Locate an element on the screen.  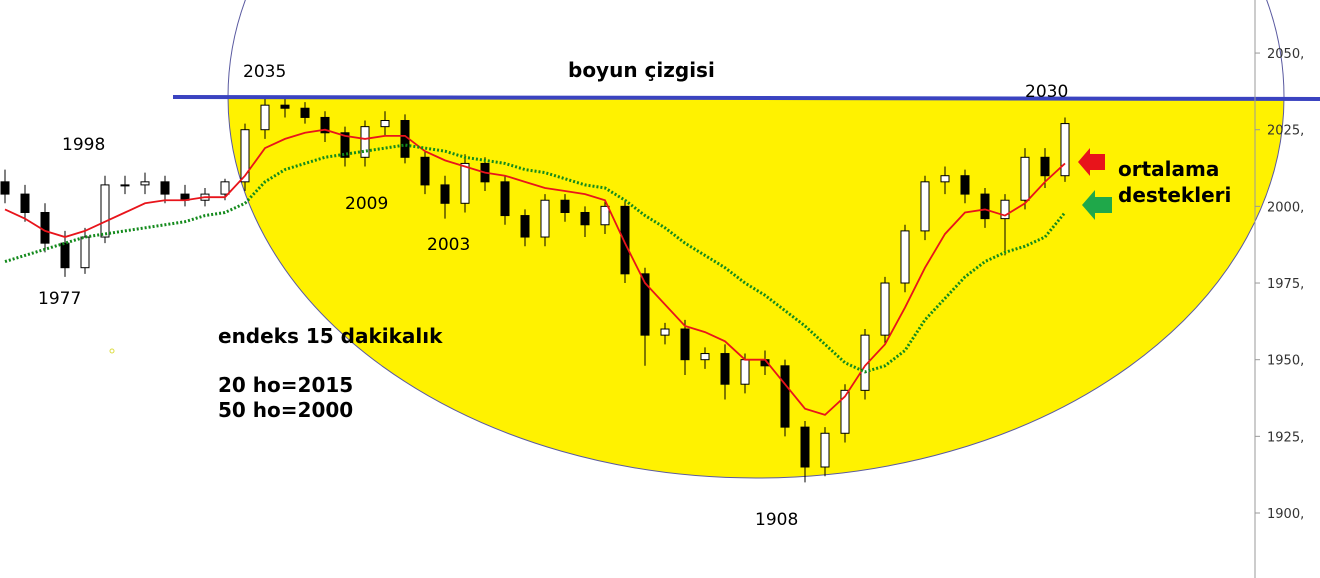
y-tick-label: 2050, is located at coordinates (1285, 54).